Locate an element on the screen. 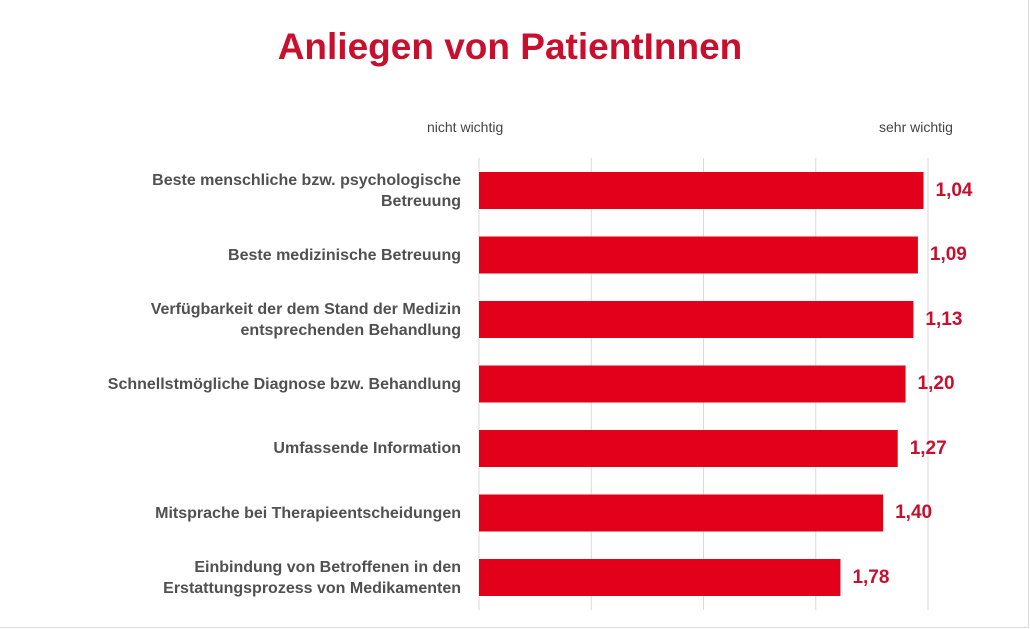 The width and height of the screenshot is (1030, 629). bar-value-label: 1,78 is located at coordinates (871, 577).